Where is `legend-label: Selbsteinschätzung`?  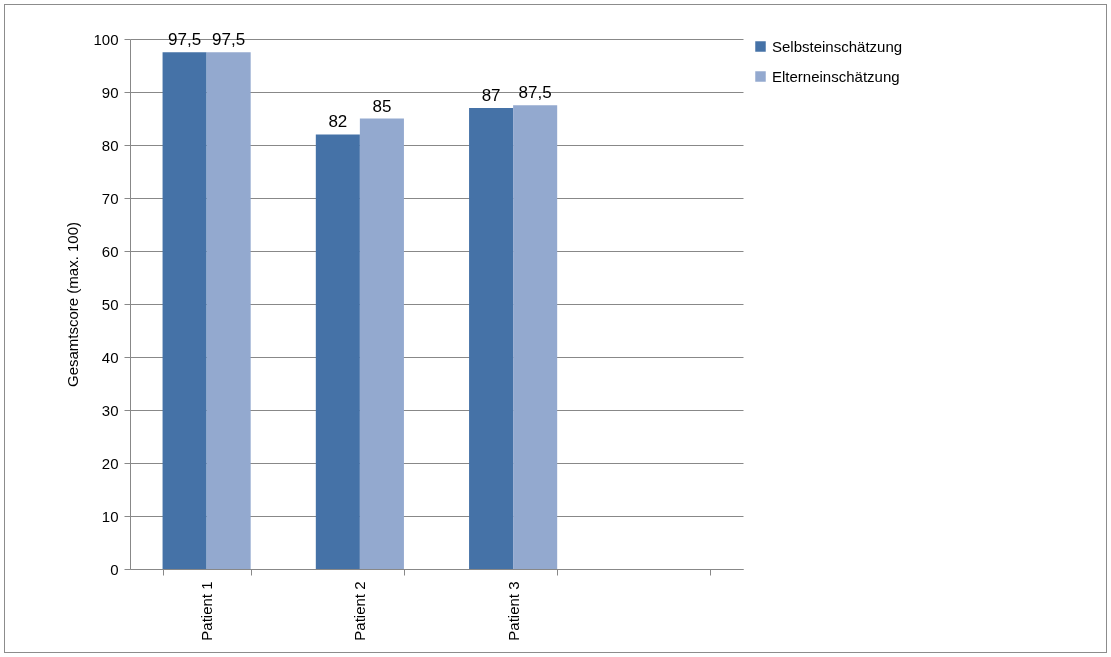
legend-label: Selbsteinschätzung is located at coordinates (837, 46).